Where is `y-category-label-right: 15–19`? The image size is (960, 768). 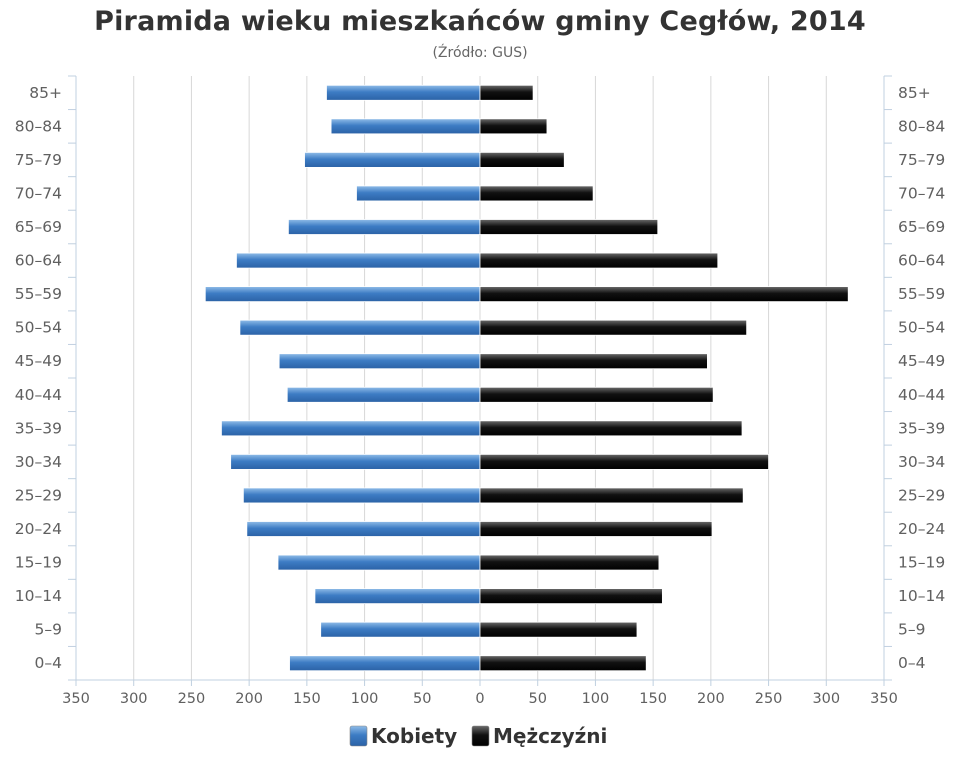
y-category-label-right: 15–19 is located at coordinates (921, 563).